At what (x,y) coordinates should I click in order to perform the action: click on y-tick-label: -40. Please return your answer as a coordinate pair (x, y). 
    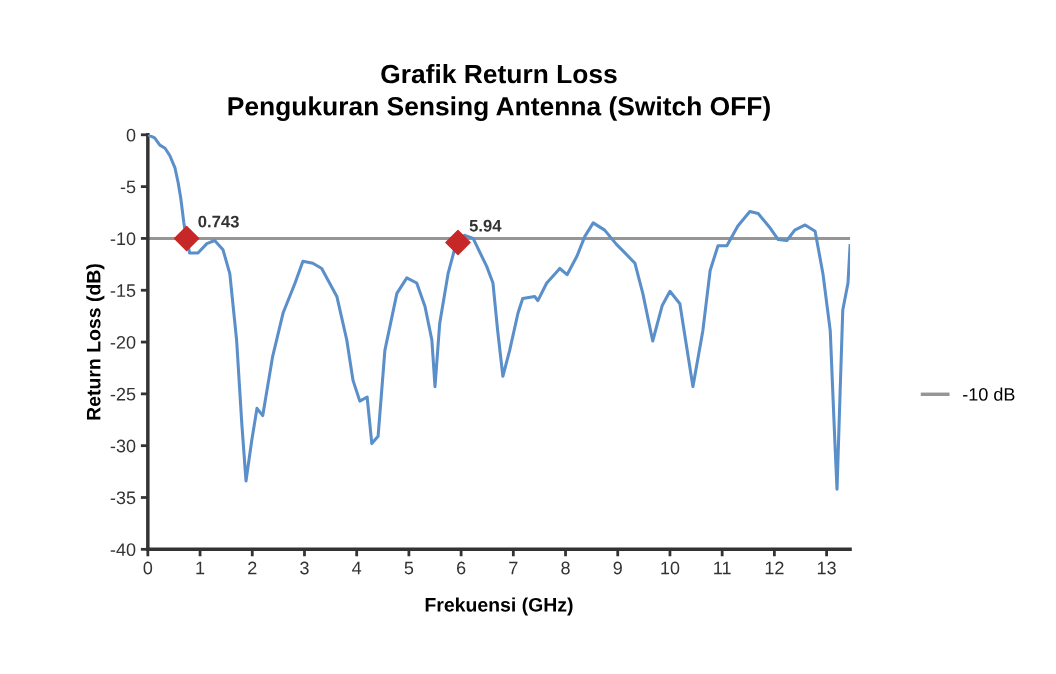
    Looking at the image, I should click on (123, 550).